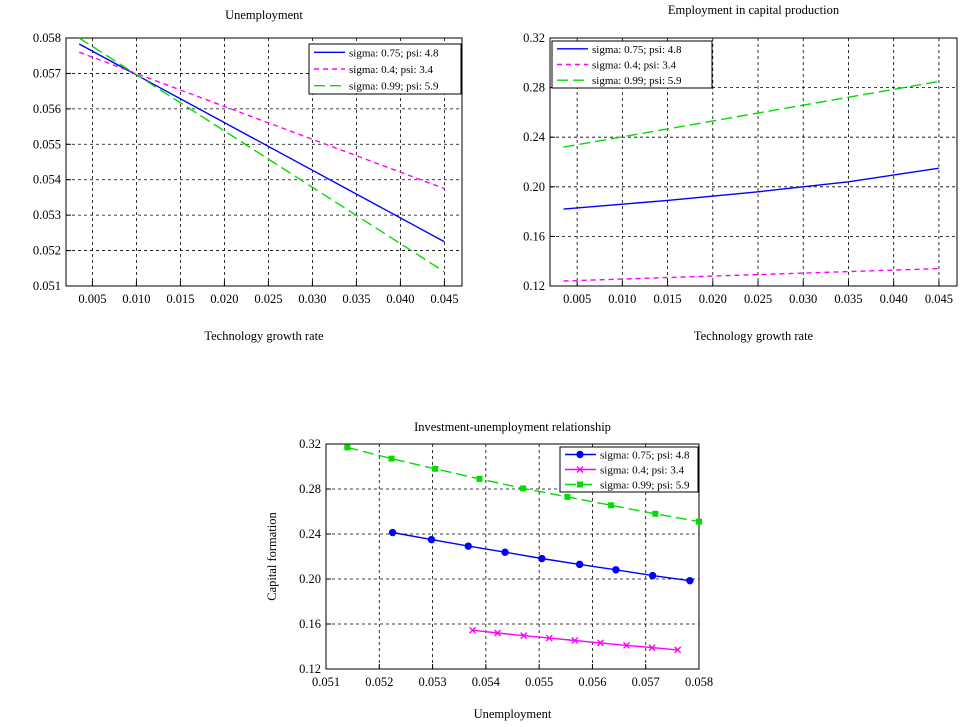 The height and width of the screenshot is (727, 965). What do you see at coordinates (513, 714) in the screenshot?
I see `x-axis-label: Unemployment` at bounding box center [513, 714].